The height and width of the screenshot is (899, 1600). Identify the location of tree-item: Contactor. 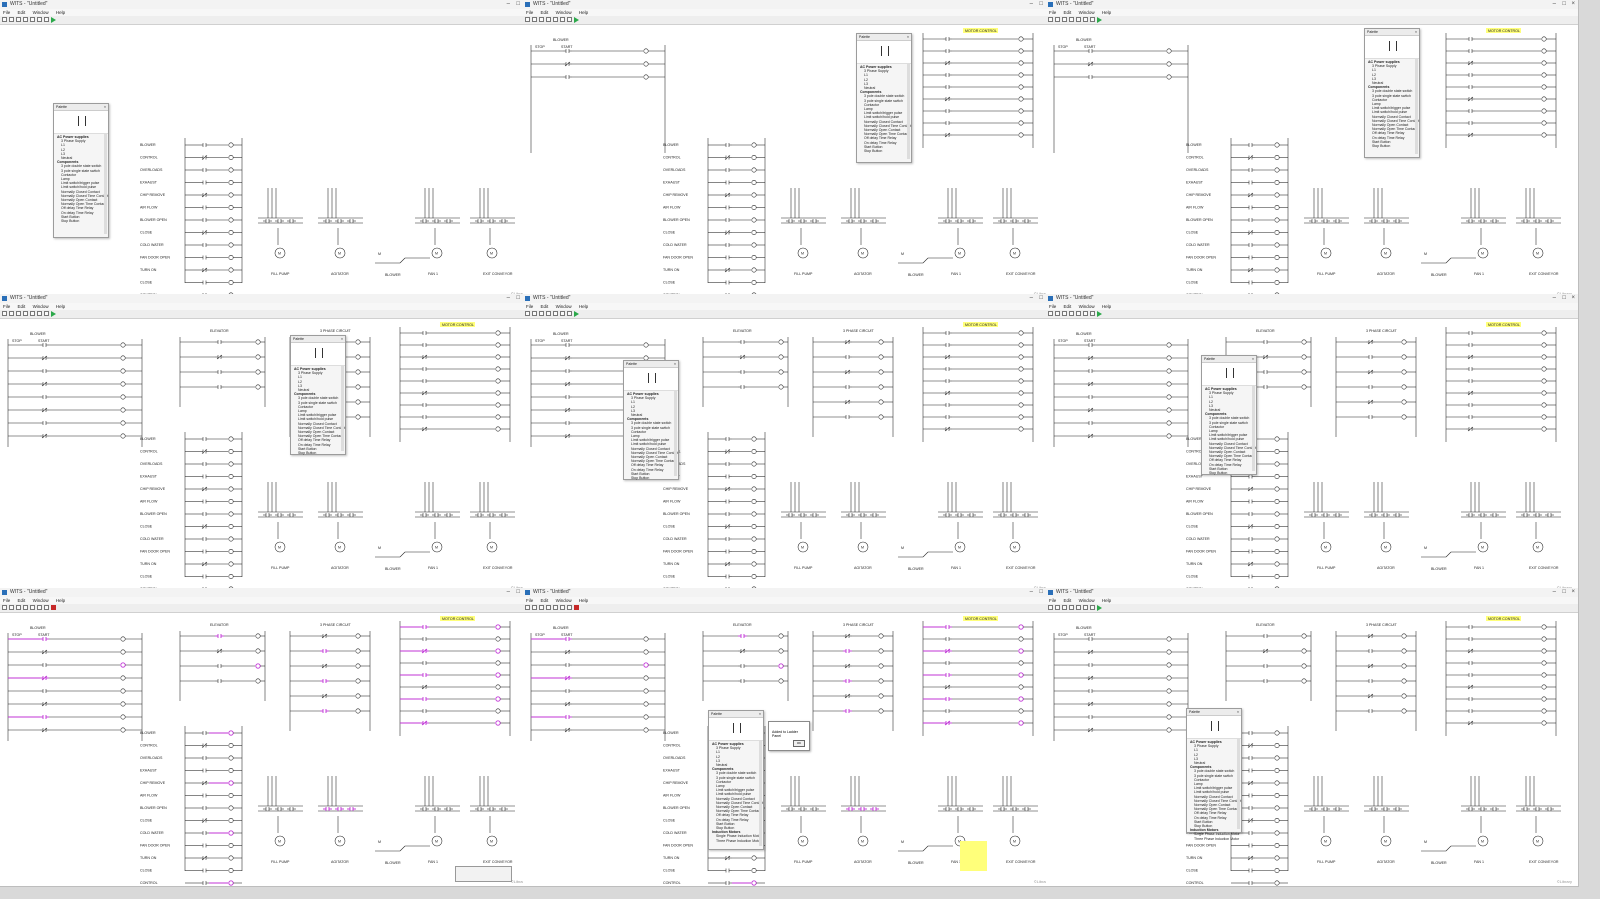
(724, 781).